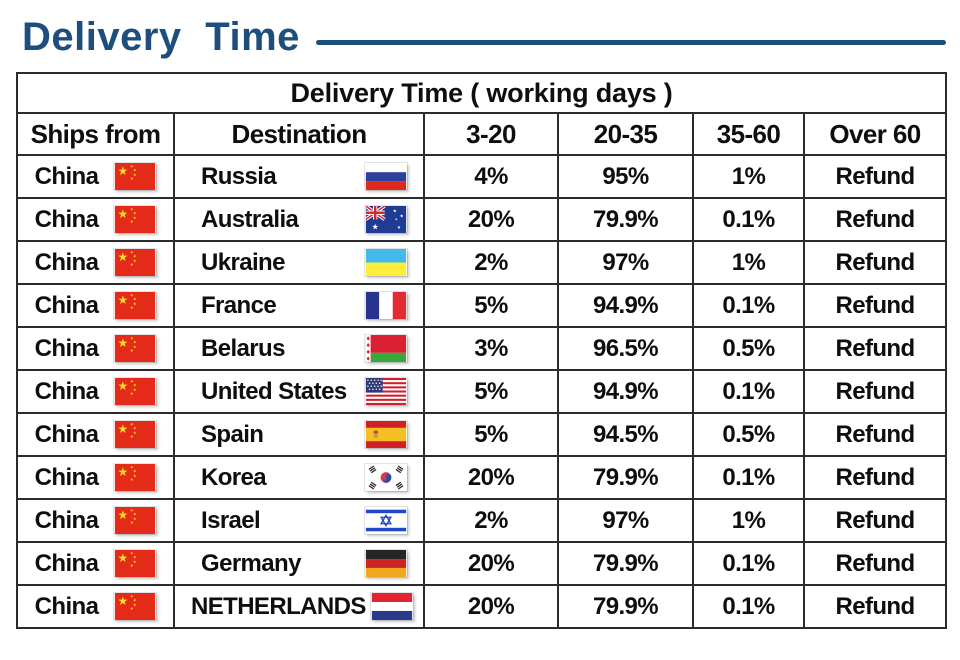  What do you see at coordinates (386, 305) in the screenshot?
I see `france-flag-icon` at bounding box center [386, 305].